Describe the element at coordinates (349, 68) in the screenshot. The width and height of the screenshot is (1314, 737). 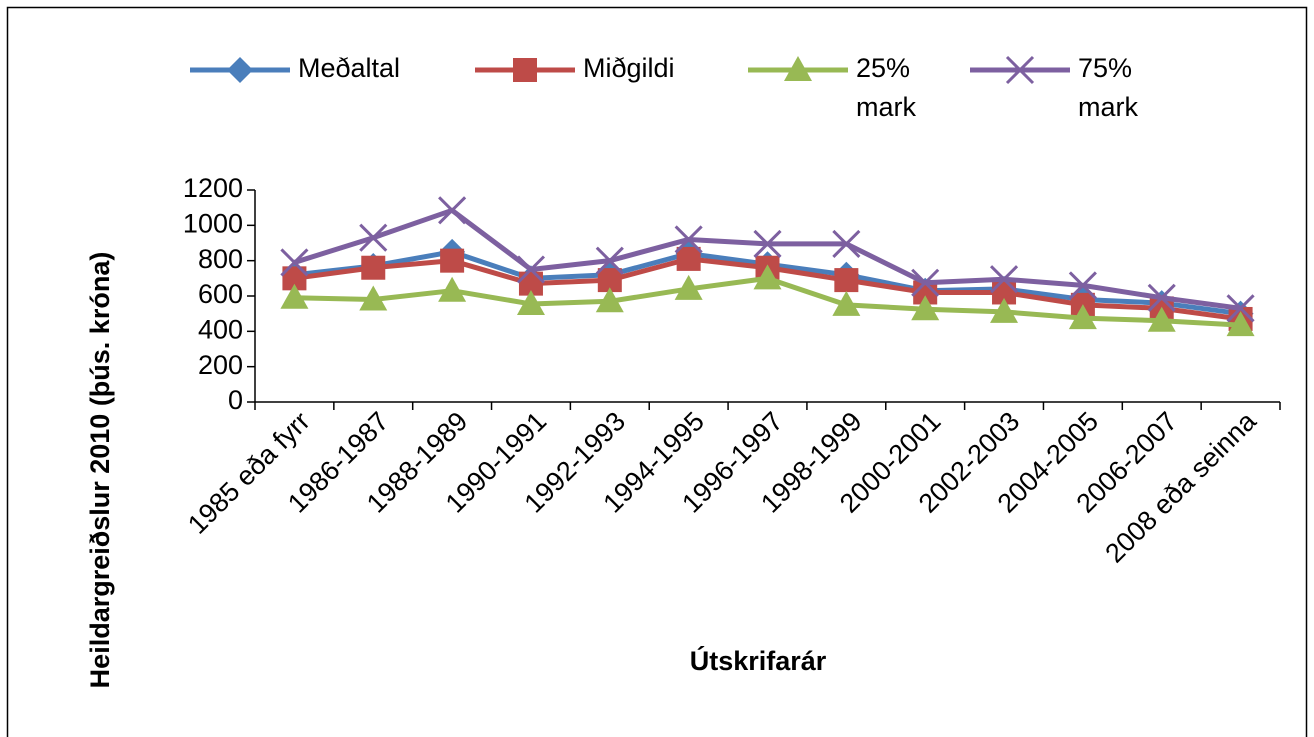
I see `legend-label: Meðaltal` at that location.